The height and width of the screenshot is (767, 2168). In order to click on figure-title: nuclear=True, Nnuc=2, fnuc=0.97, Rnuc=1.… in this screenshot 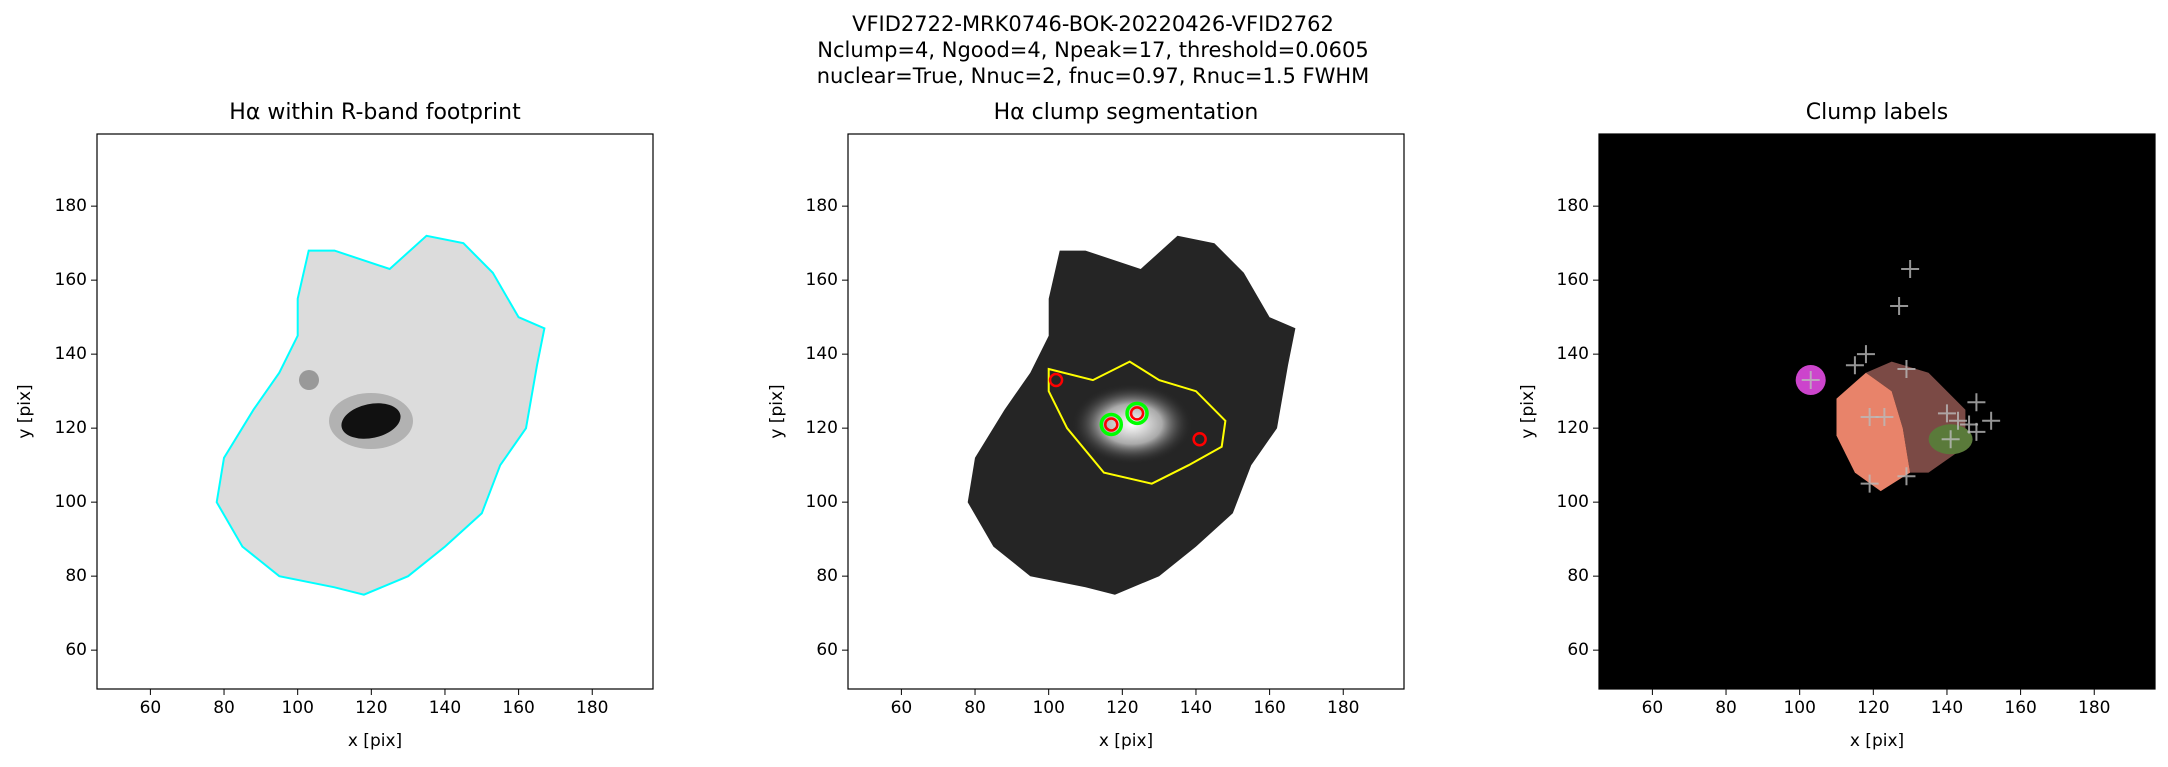, I will do `click(1093, 76)`.